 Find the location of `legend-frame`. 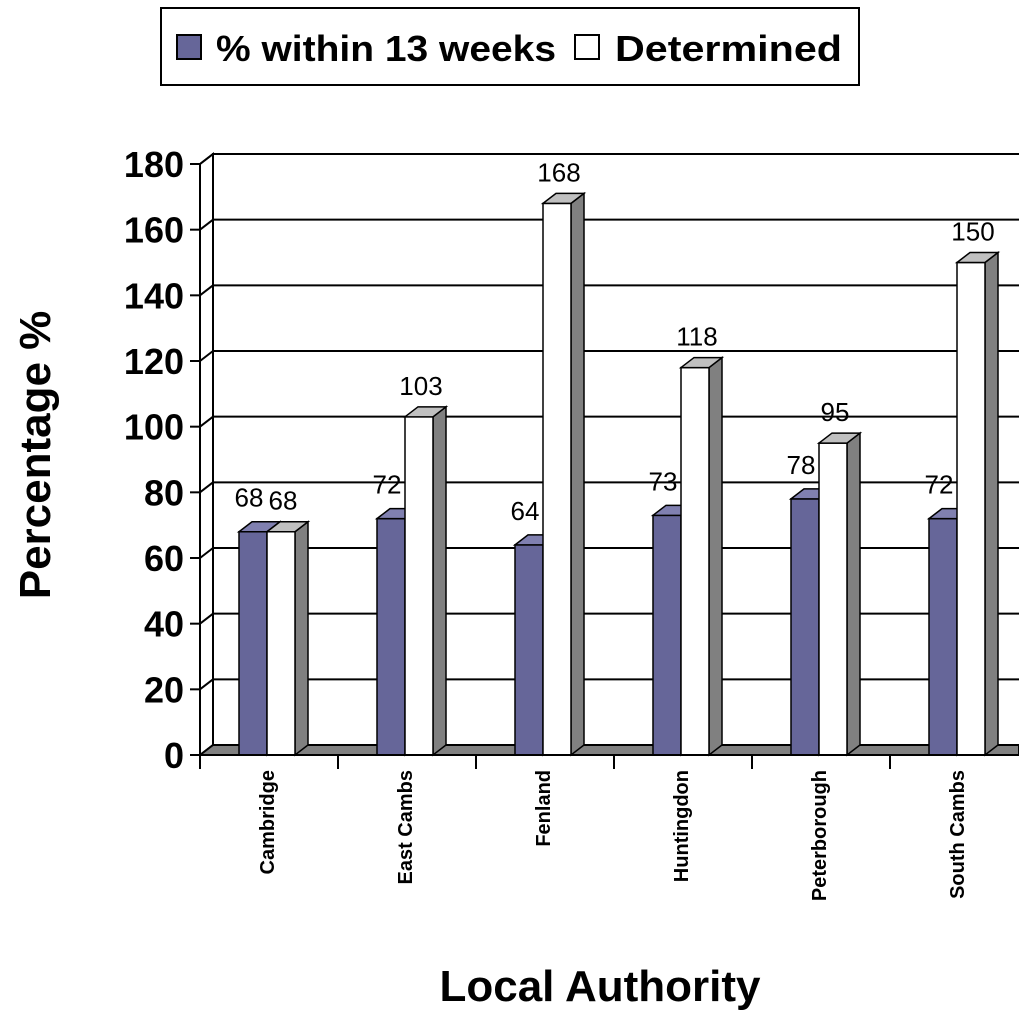

legend-frame is located at coordinates (510, 46).